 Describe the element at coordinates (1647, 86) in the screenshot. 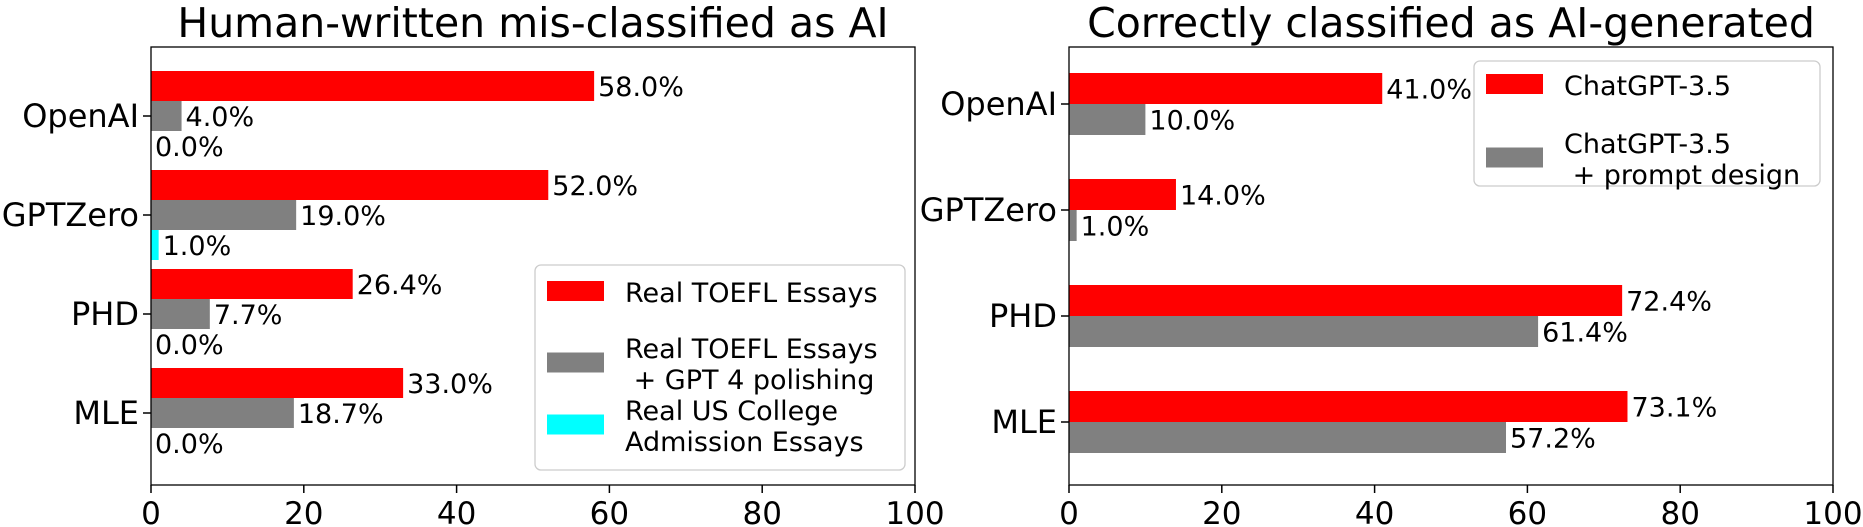

I see `legend-label: ChatGPT-3.5` at that location.